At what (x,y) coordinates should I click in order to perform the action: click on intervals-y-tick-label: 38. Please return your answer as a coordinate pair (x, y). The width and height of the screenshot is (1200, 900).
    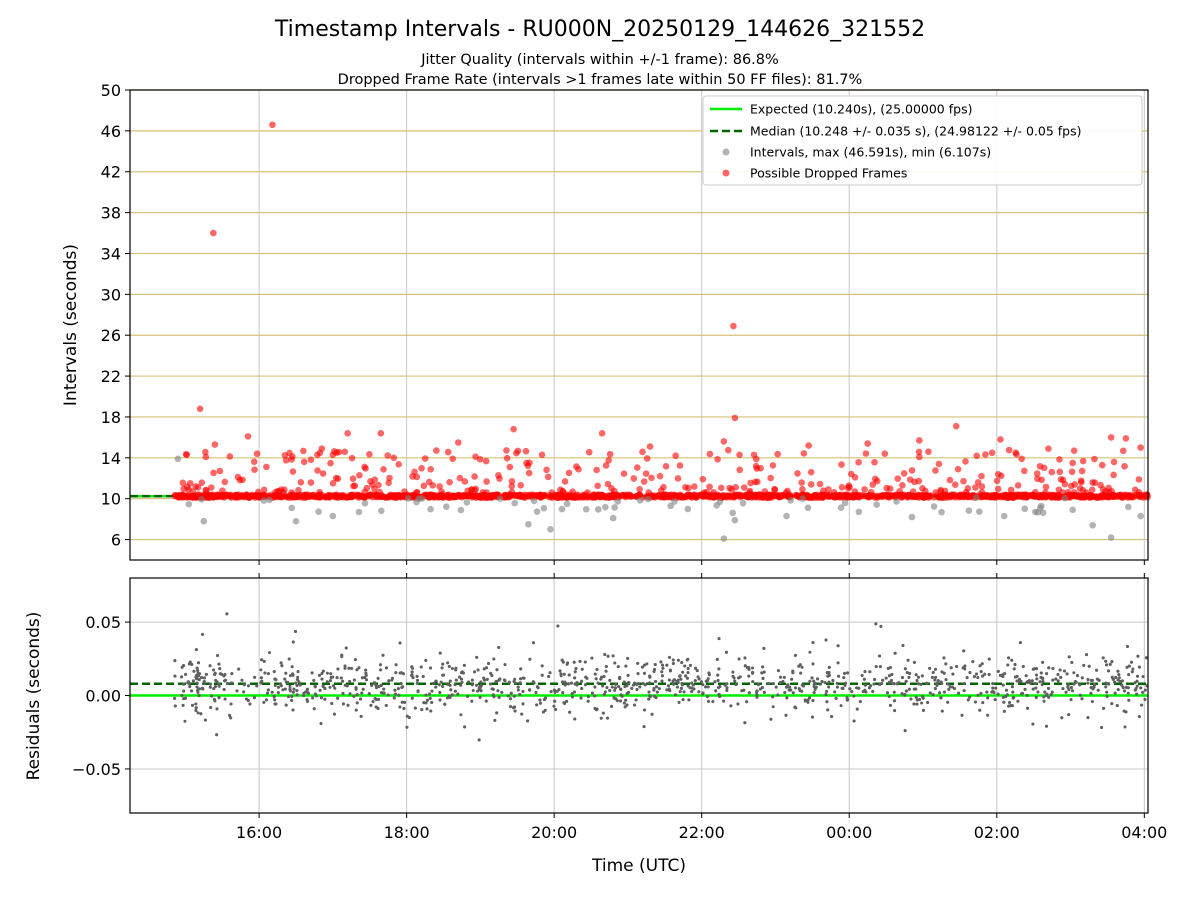
    Looking at the image, I should click on (111, 213).